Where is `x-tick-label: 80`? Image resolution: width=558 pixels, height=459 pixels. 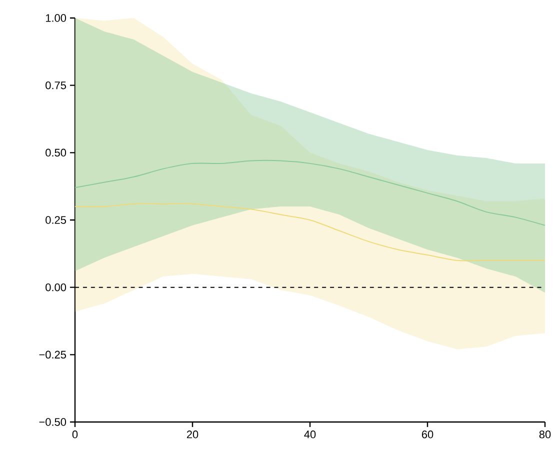
x-tick-label: 80 is located at coordinates (545, 434).